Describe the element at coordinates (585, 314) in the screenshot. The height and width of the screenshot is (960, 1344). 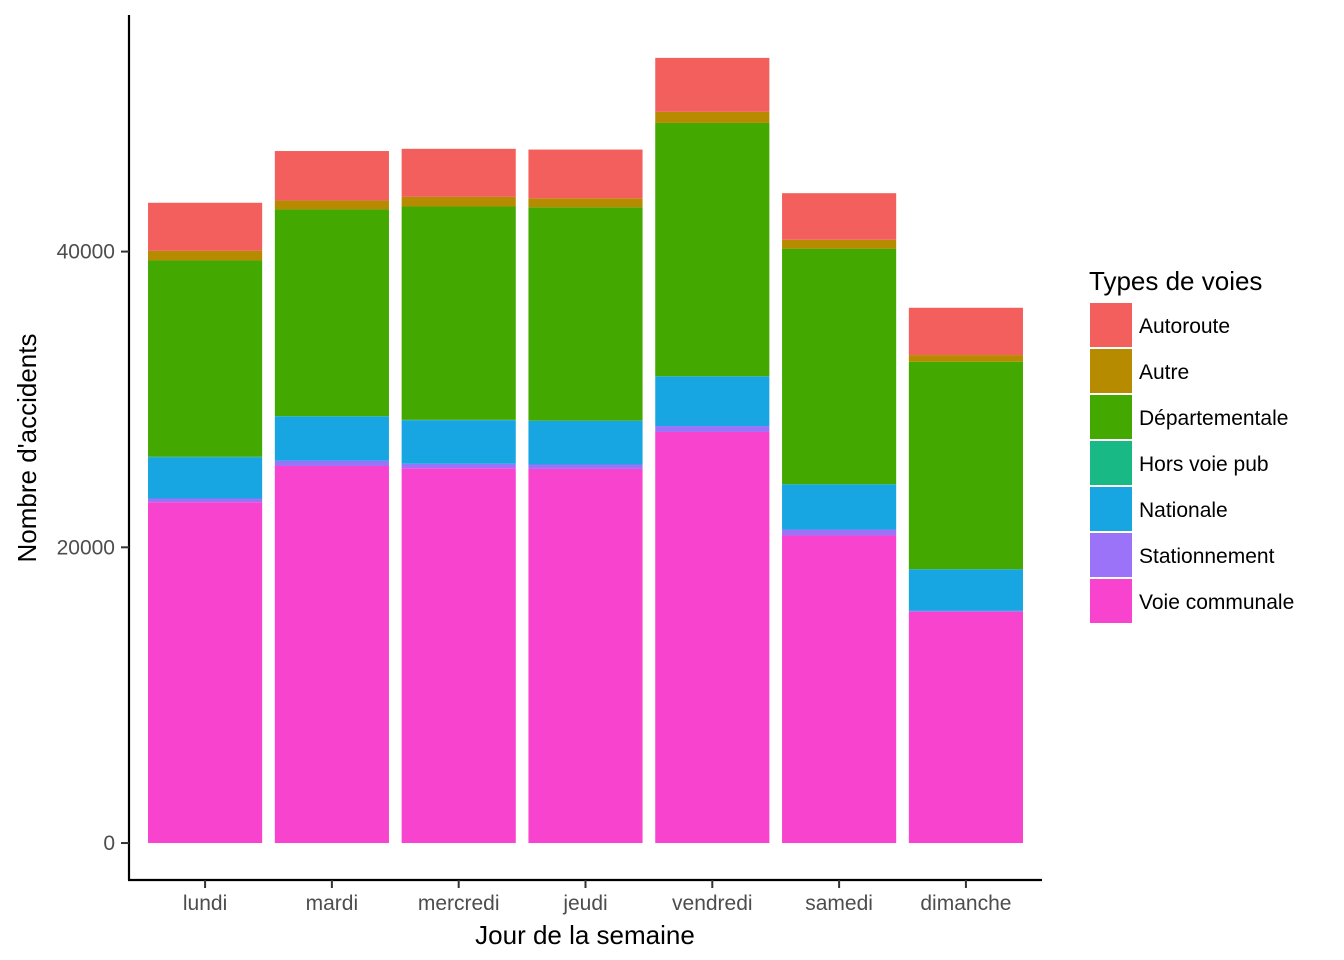
I see `bar-jeudi-departementale` at that location.